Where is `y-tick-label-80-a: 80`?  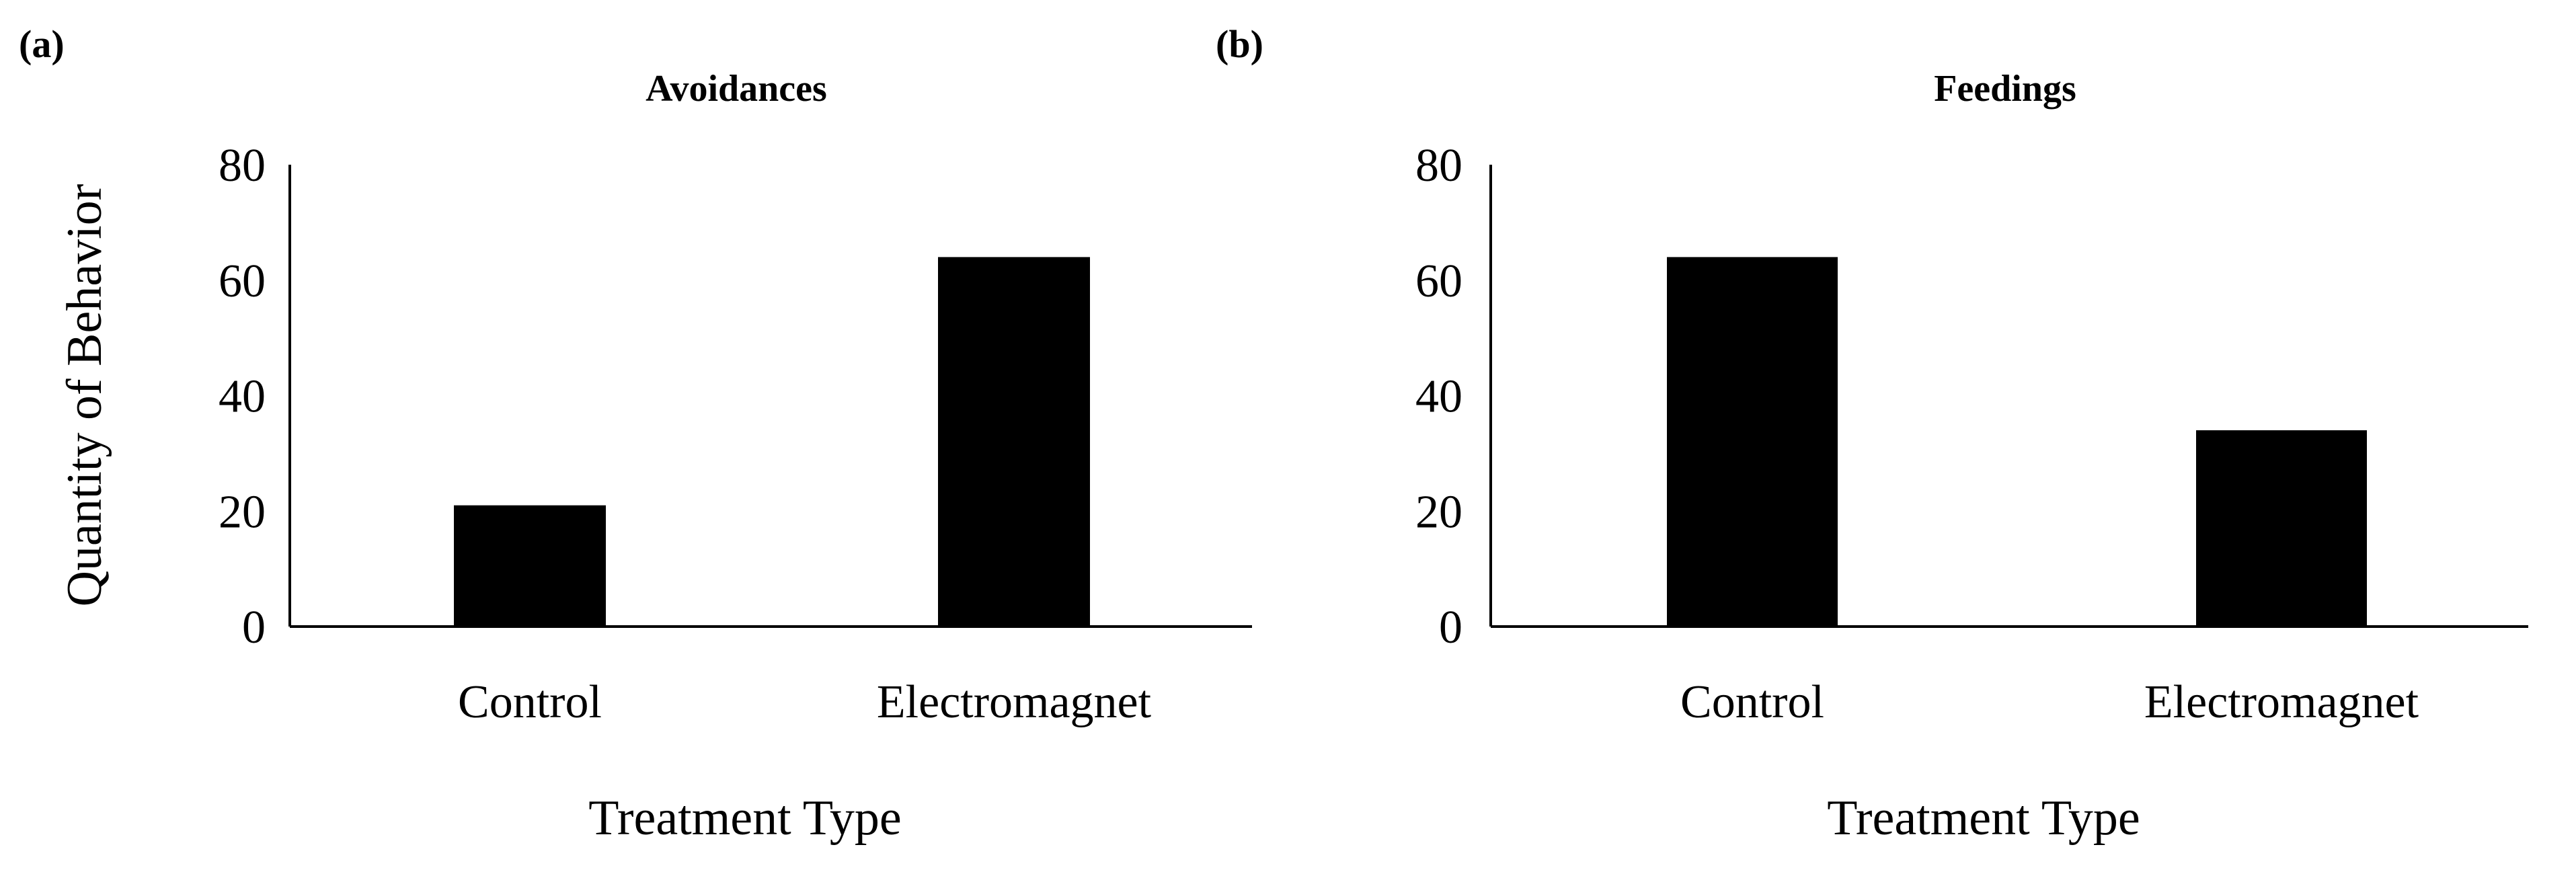
y-tick-label-80-a: 80 is located at coordinates (243, 166).